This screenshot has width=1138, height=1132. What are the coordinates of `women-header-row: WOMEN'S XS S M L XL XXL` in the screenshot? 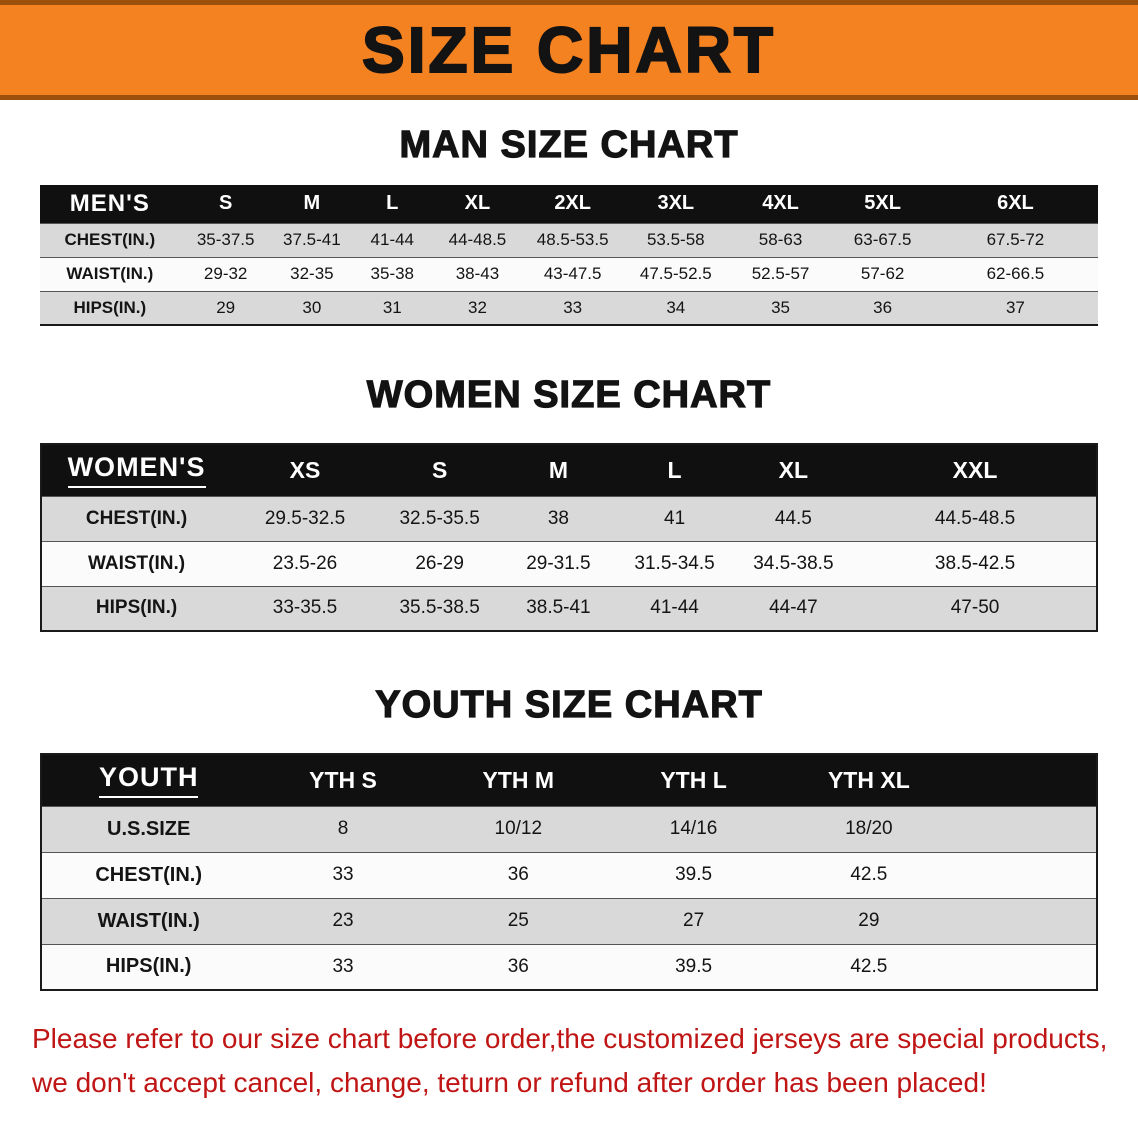 It's located at (569, 470).